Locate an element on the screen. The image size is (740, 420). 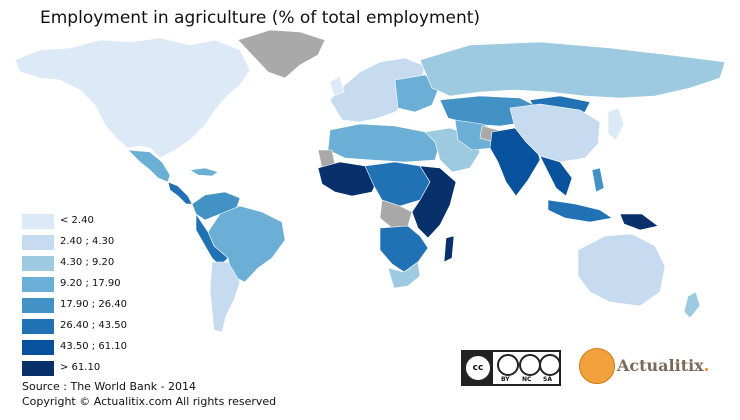
legend-item: 17.90 ; 26.40 is located at coordinates (92, 306).